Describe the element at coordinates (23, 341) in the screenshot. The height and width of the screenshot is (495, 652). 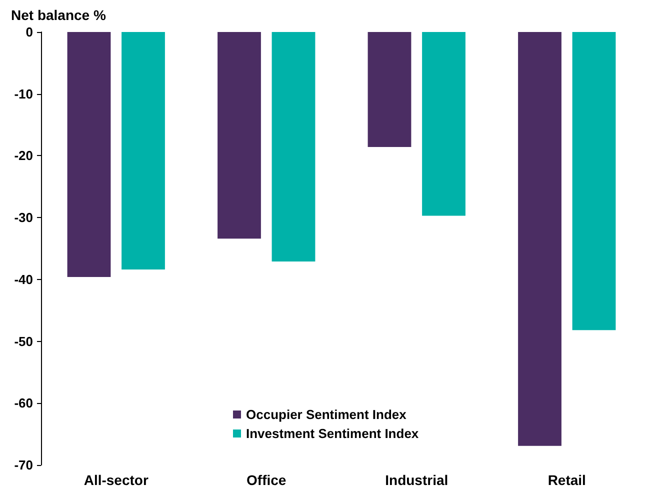
I see `y-tick-label: -50` at that location.